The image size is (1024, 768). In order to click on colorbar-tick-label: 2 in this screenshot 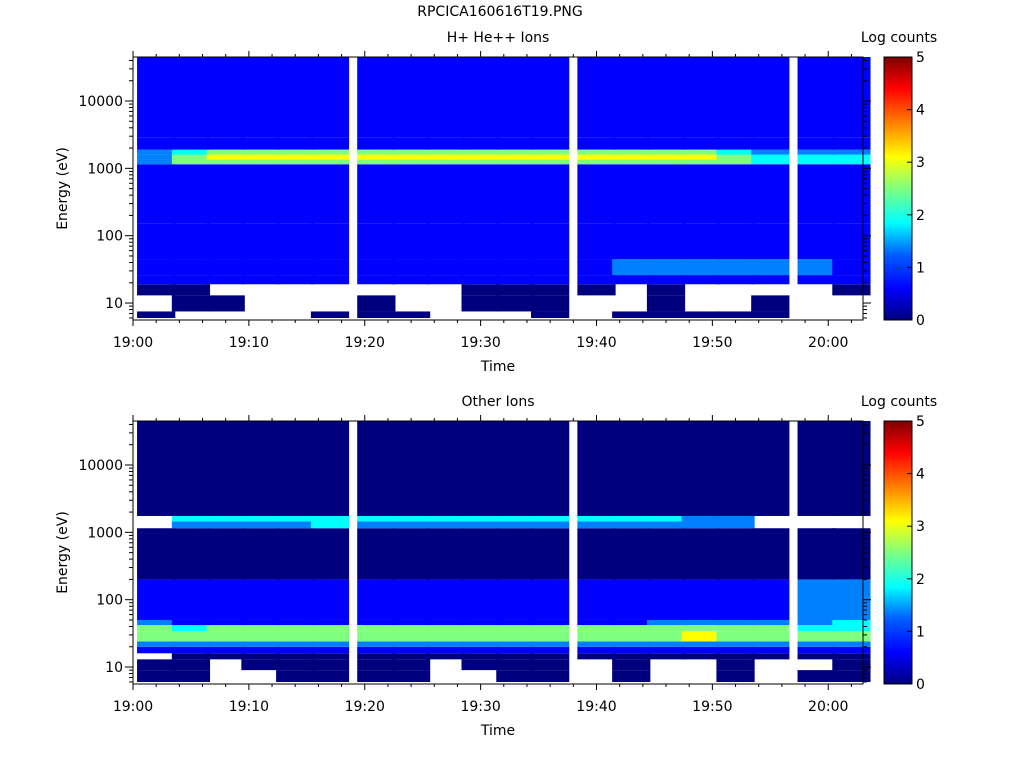, I will do `click(920, 216)`.